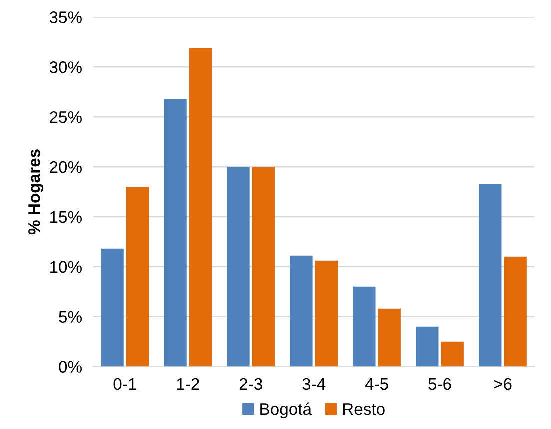 The image size is (551, 429). What do you see at coordinates (66, 267) in the screenshot?
I see `y-tick-label: 10%` at bounding box center [66, 267].